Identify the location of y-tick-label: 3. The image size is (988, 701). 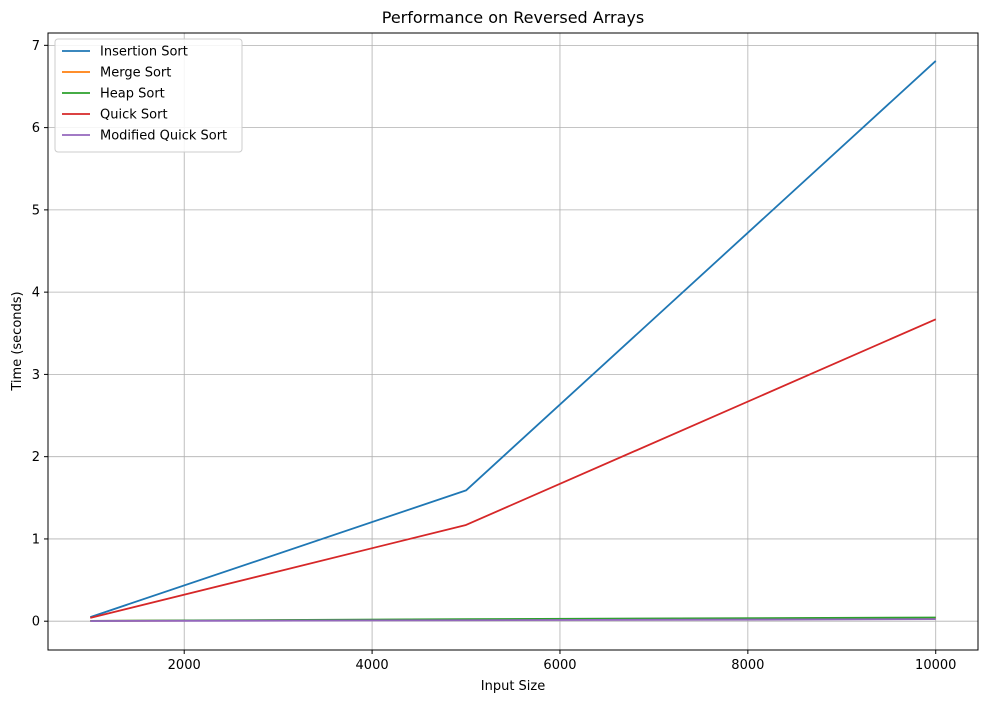
(36, 375).